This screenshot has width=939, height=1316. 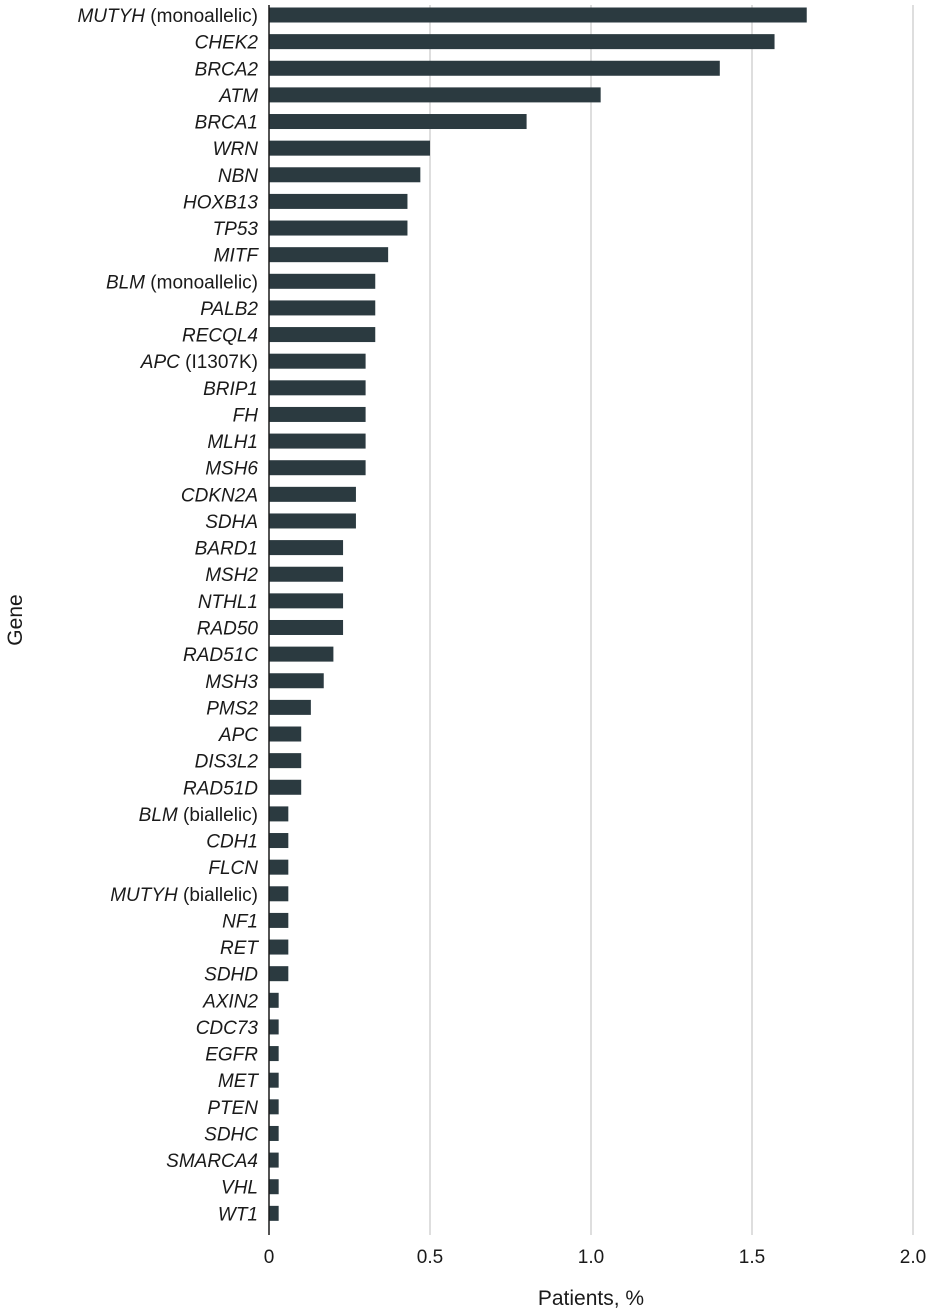 I want to click on category-label: VHL, so click(x=239, y=1188).